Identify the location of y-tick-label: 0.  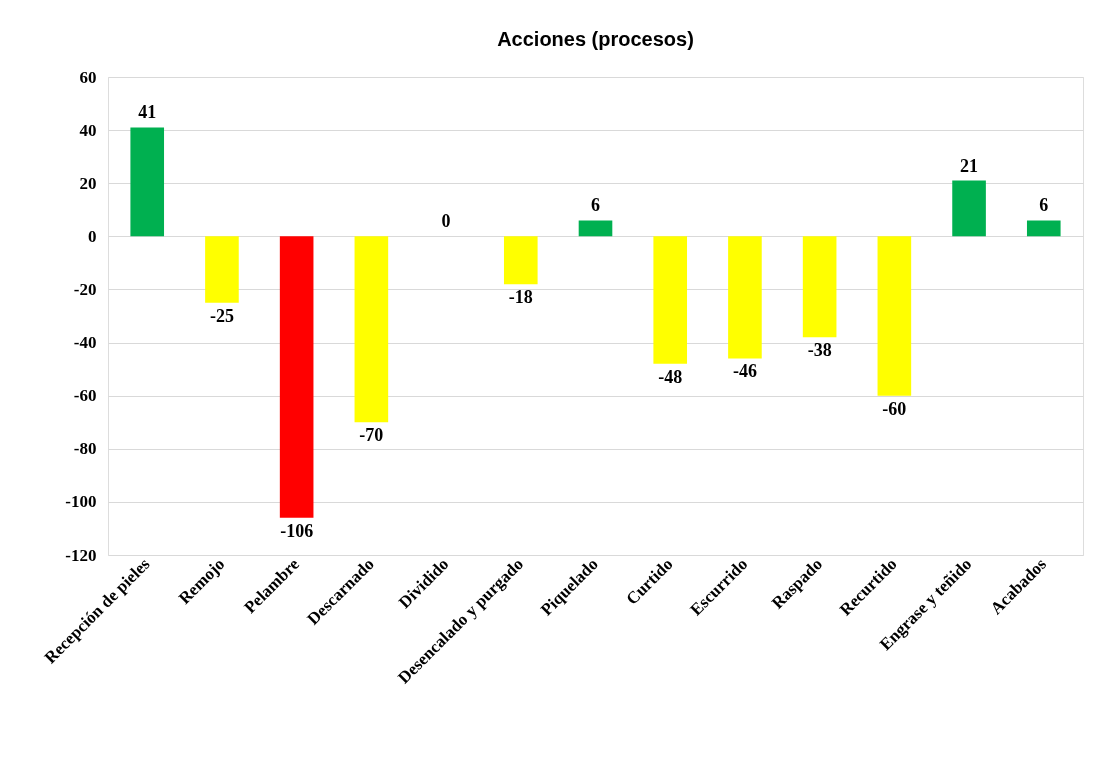
(92, 236).